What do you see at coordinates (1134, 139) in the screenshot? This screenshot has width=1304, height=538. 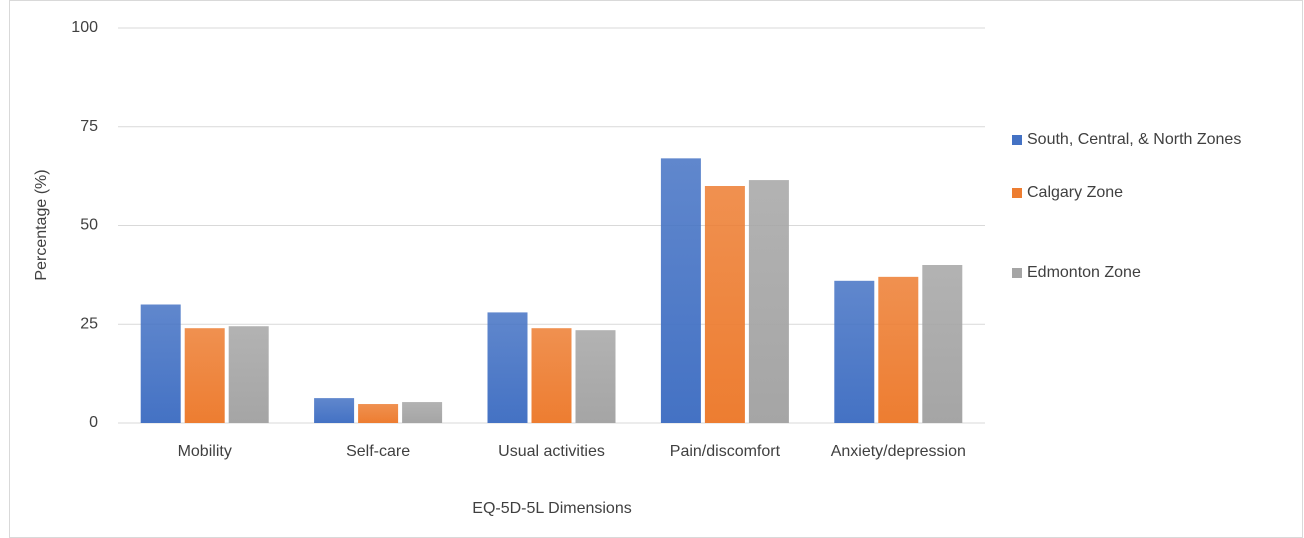 I see `legend-label: South, Central, & North Zones` at bounding box center [1134, 139].